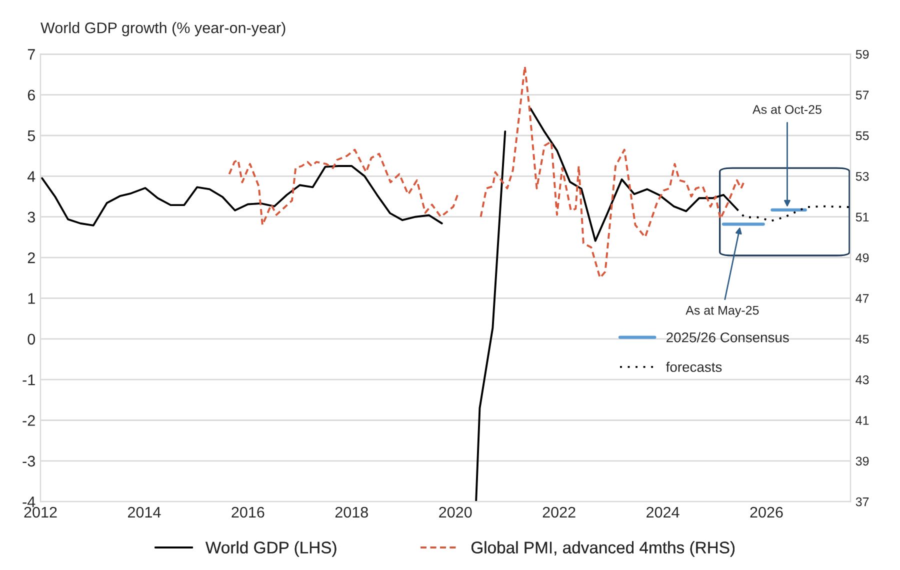 The width and height of the screenshot is (900, 570). What do you see at coordinates (862, 217) in the screenshot?
I see `y2-tick-label: 51` at bounding box center [862, 217].